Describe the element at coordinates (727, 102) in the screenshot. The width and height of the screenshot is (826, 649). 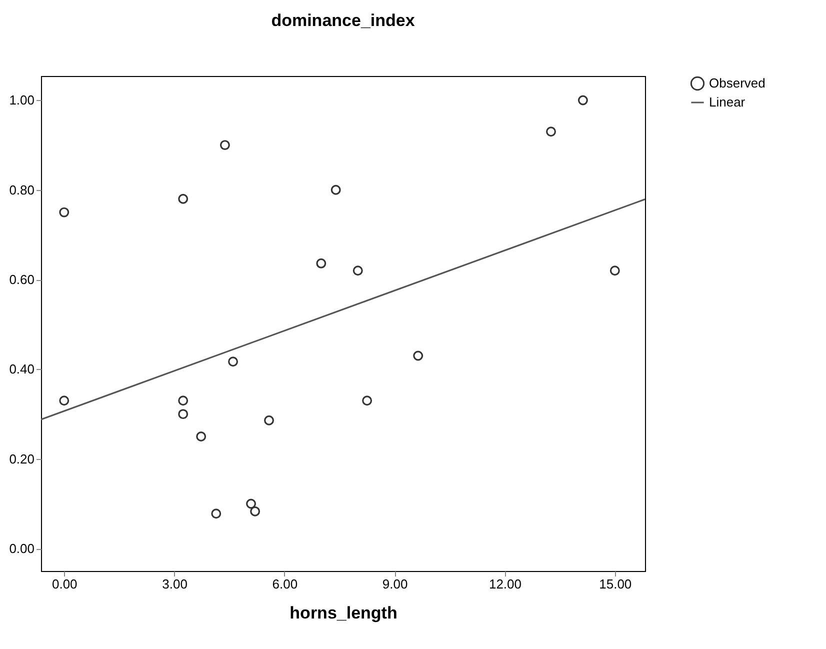
I see `legend-label: Linear` at that location.